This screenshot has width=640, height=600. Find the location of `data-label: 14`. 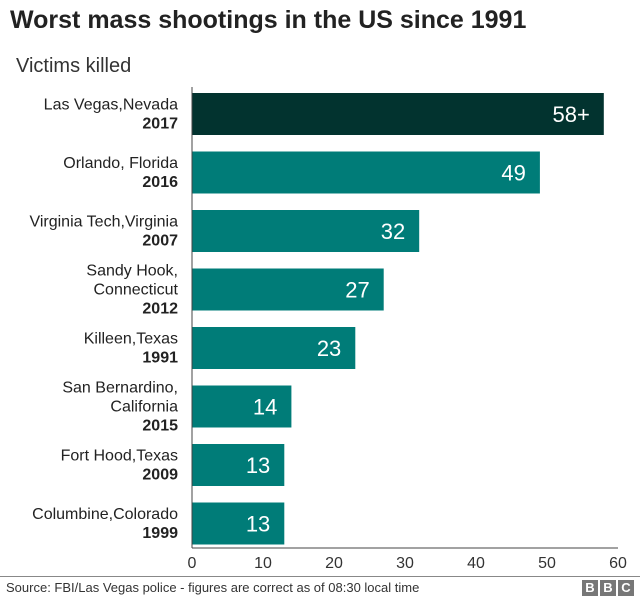

data-label: 14 is located at coordinates (265, 407).